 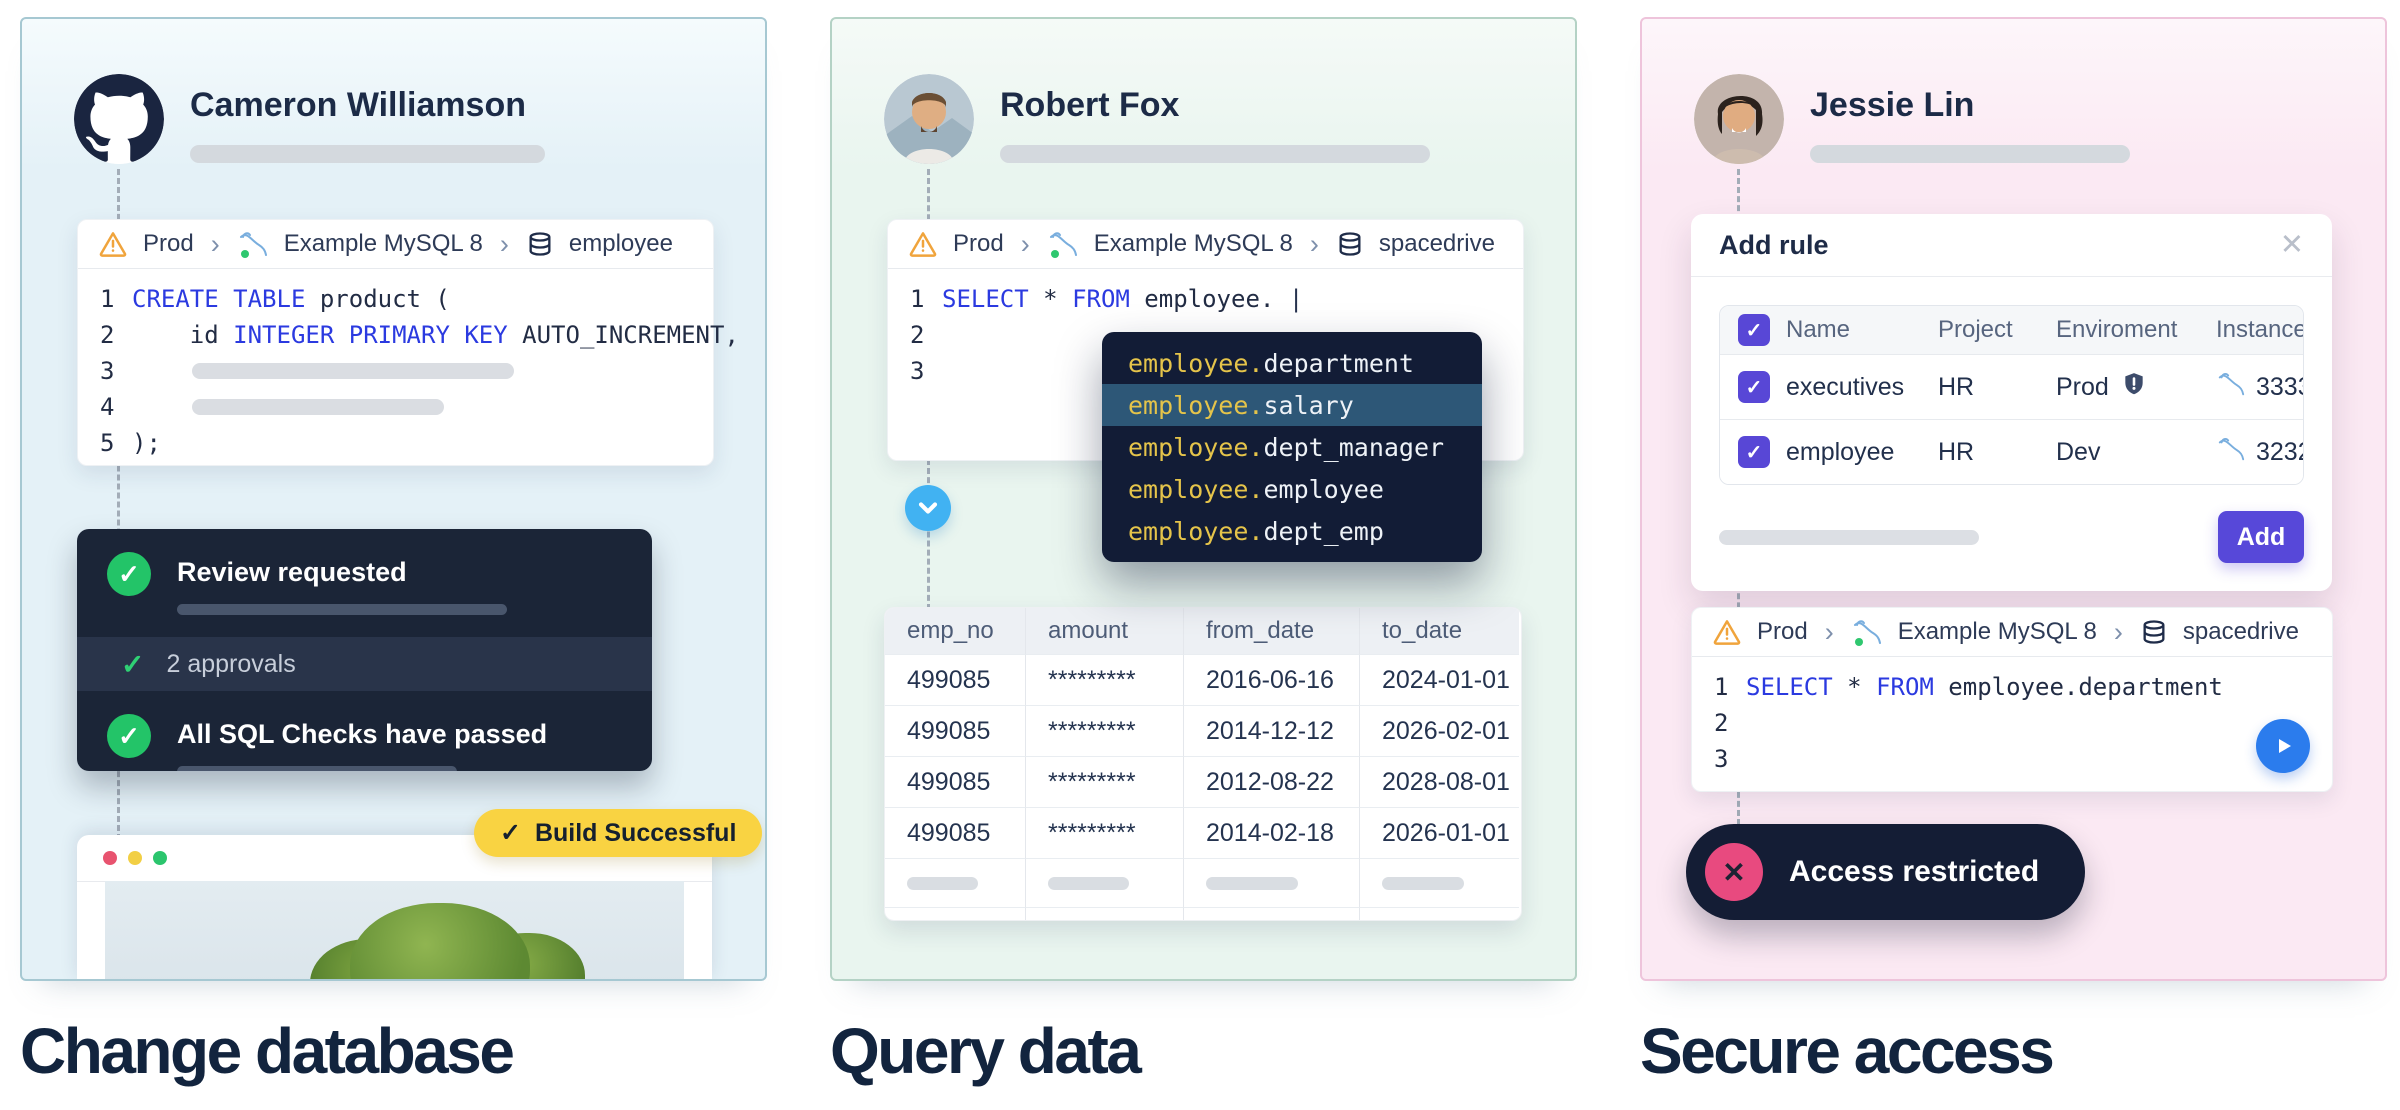 I want to click on add-button: Add, so click(x=2261, y=537).